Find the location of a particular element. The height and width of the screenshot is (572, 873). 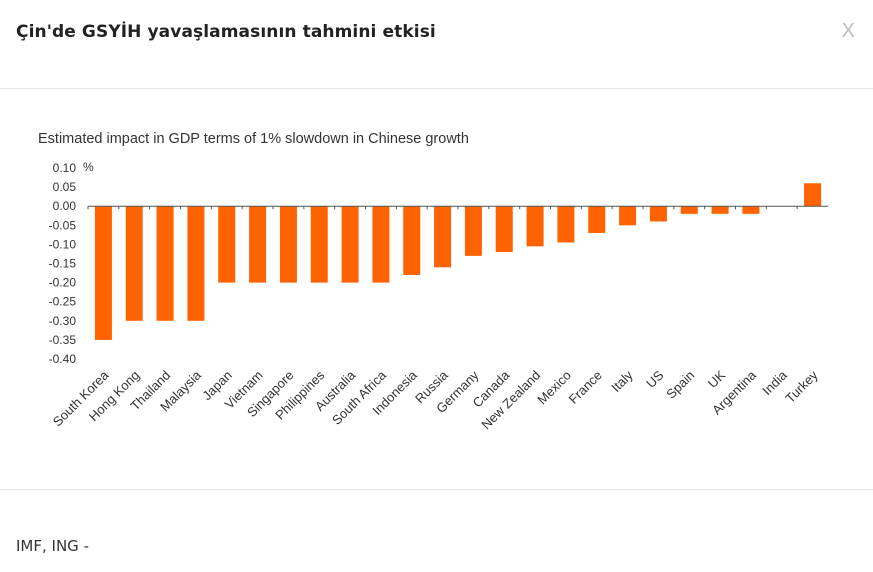

y-tick-label: -0.15 is located at coordinates (63, 264).